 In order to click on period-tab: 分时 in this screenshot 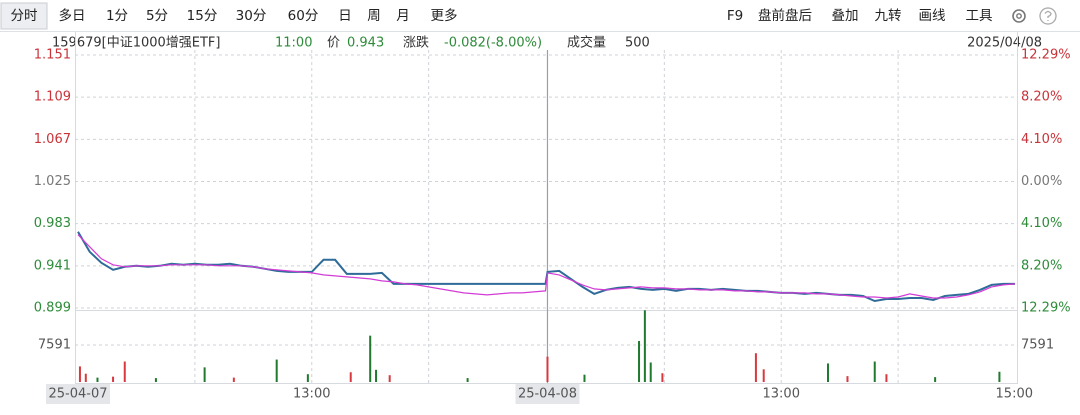, I will do `click(24, 16)`.